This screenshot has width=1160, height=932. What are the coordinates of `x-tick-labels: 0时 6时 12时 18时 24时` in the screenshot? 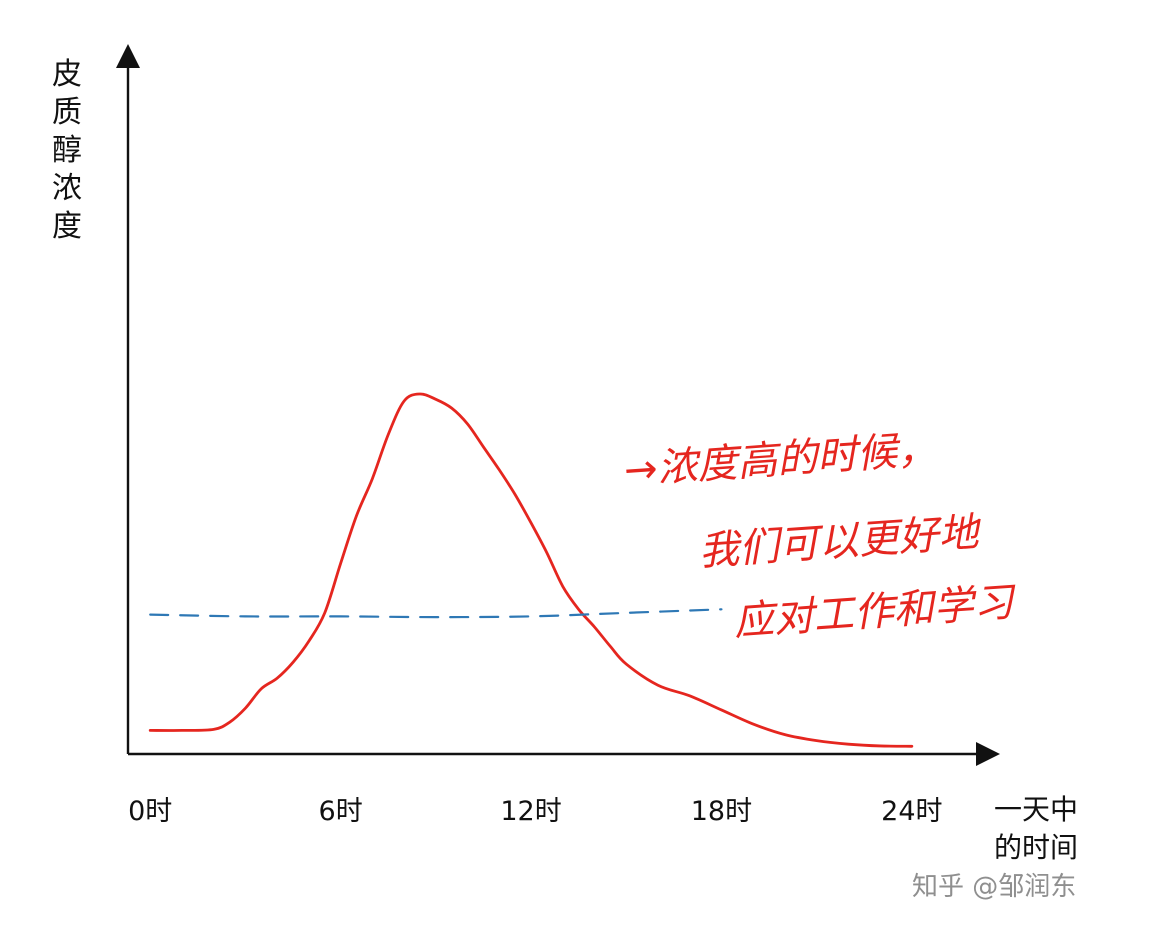 It's located at (535, 811).